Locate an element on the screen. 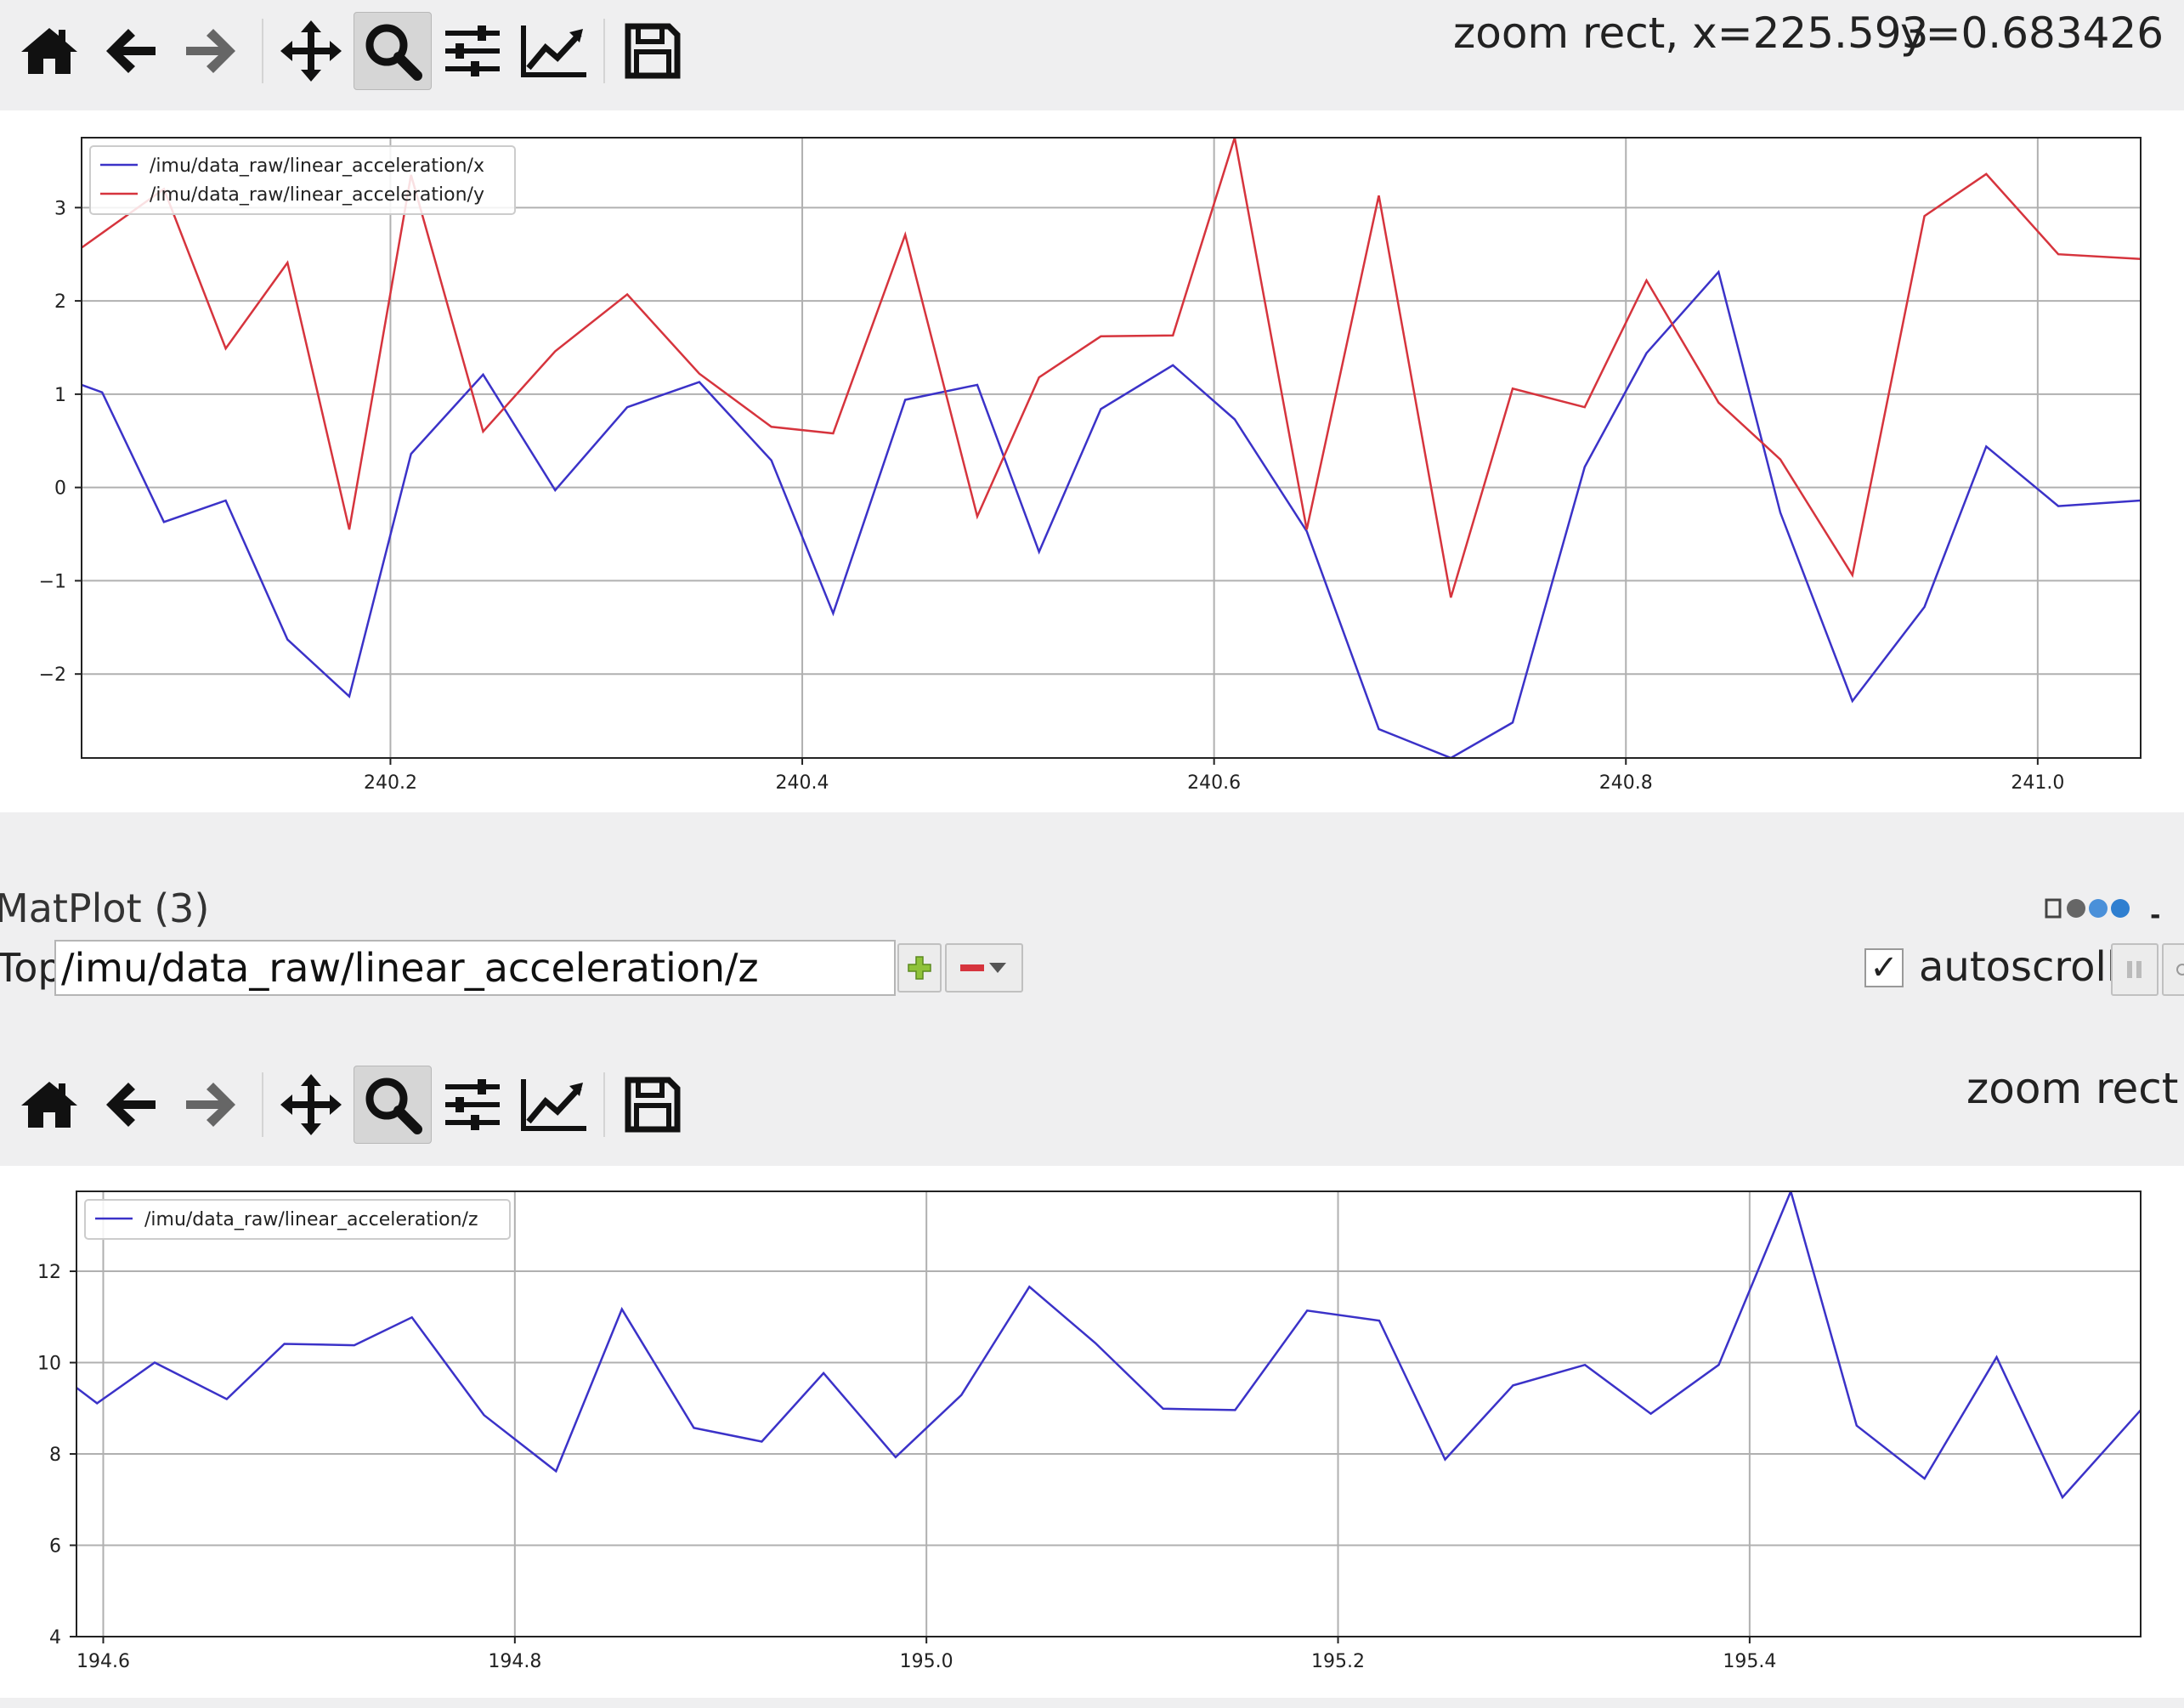 This screenshot has width=2184, height=1708. minus-dropdown-icon is located at coordinates (983, 968).